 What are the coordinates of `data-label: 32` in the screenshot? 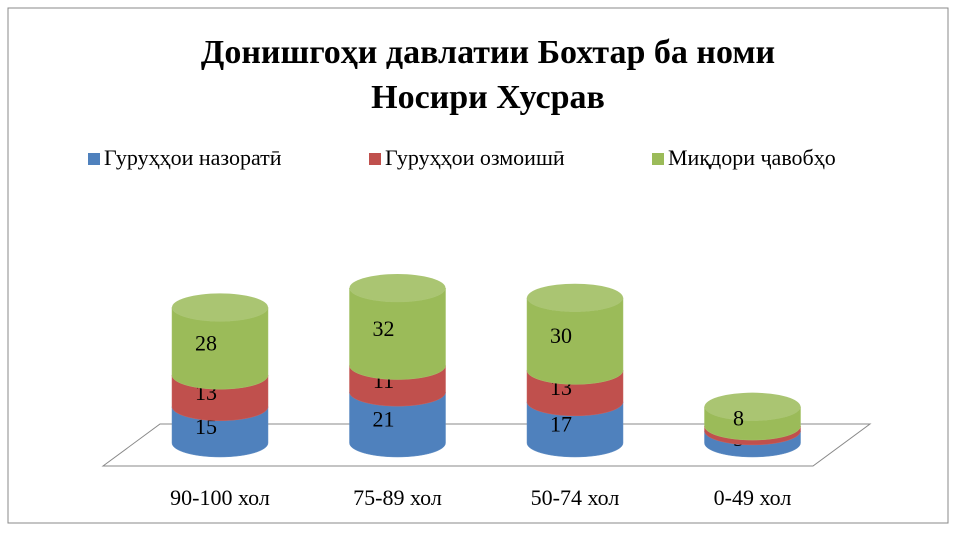 It's located at (384, 328).